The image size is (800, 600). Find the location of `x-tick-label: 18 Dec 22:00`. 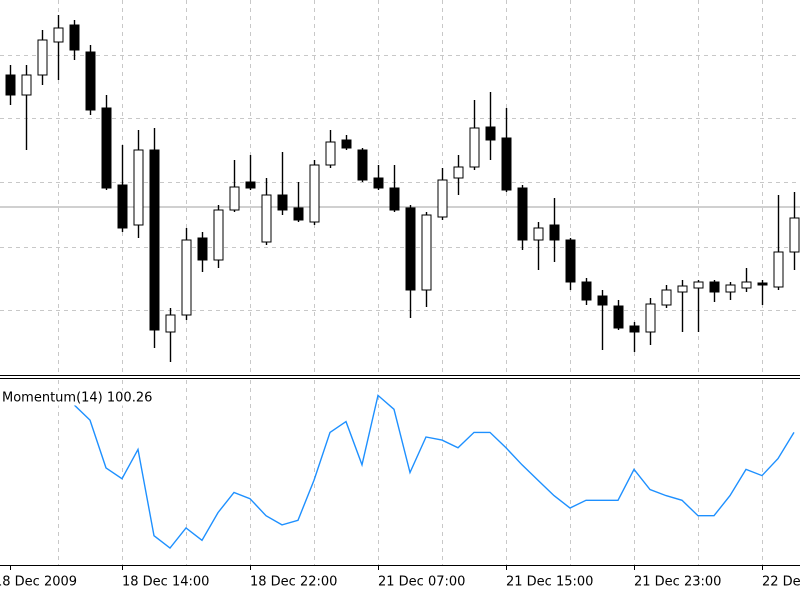

x-tick-label: 18 Dec 22:00 is located at coordinates (293, 582).